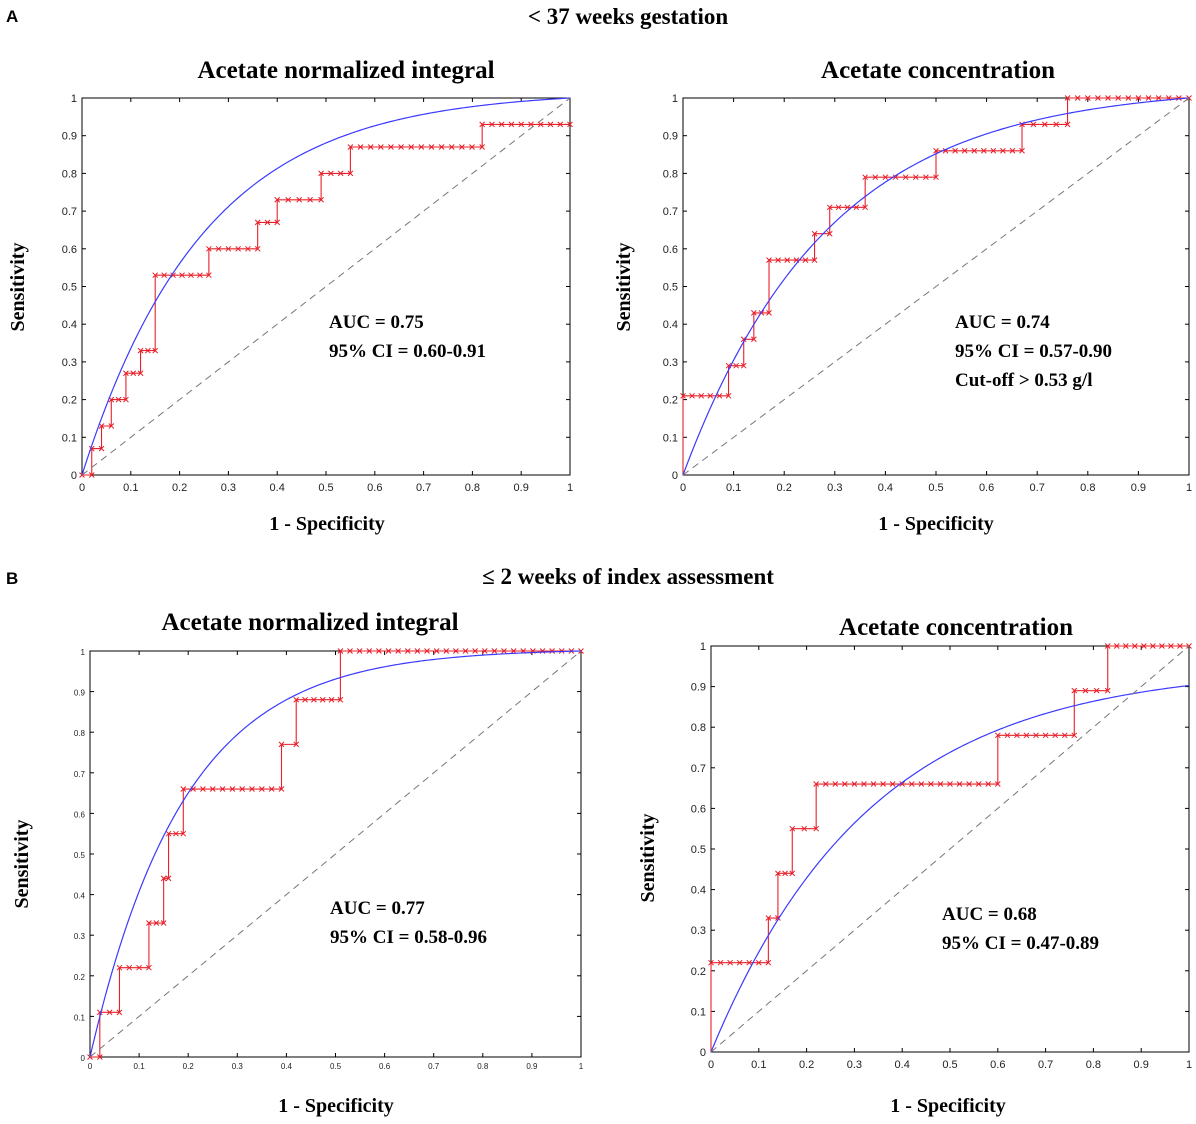 The width and height of the screenshot is (1196, 1124). Describe the element at coordinates (1093, 1065) in the screenshot. I see `x-tick-label: 0.8` at that location.